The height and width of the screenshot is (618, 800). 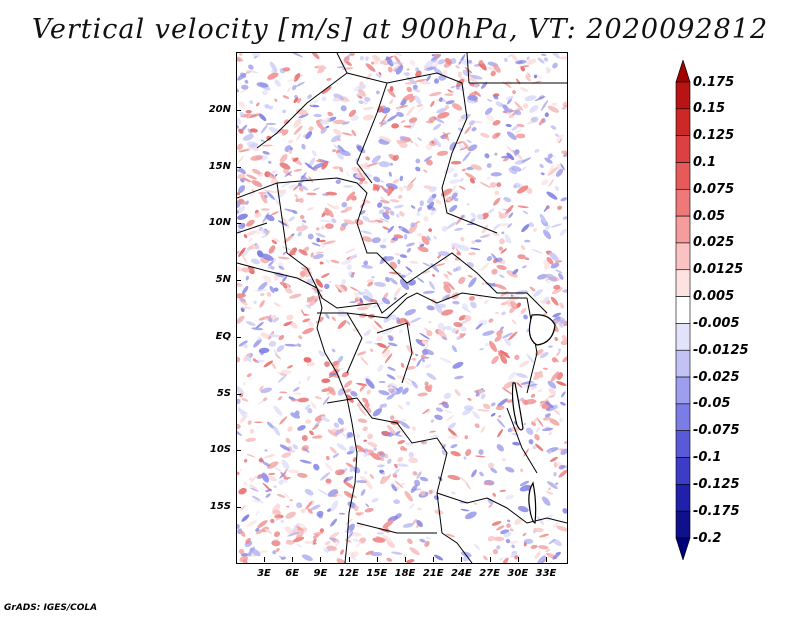 I want to click on colorbar-label: 0.005, so click(x=714, y=297).